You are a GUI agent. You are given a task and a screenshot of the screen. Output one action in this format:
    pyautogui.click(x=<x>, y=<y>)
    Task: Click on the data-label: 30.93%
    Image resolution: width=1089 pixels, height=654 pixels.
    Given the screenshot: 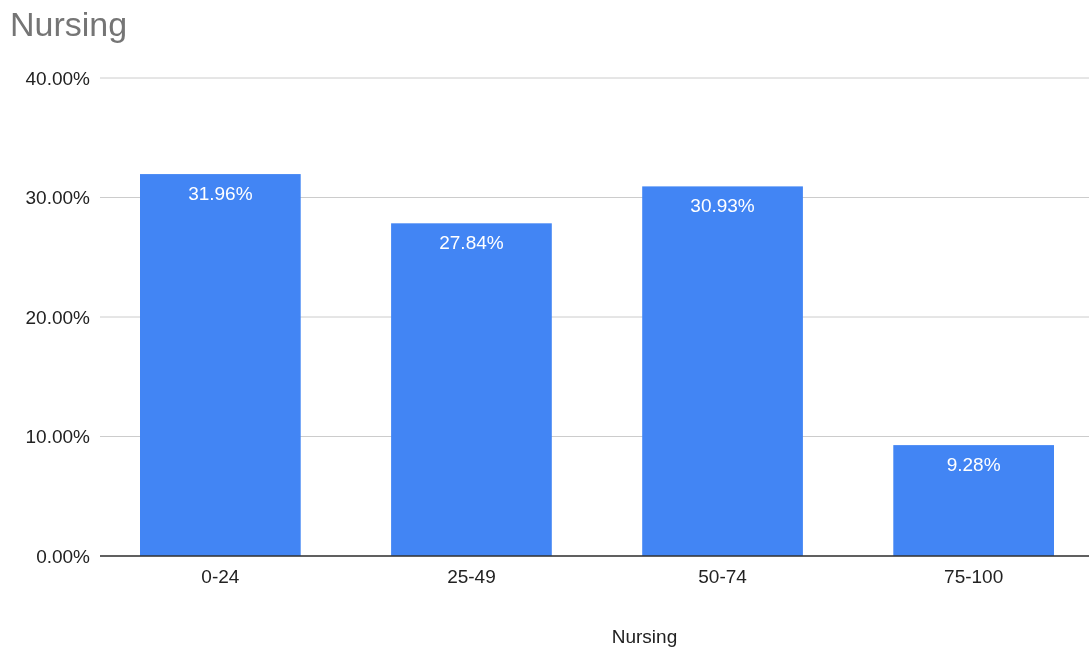 What is the action you would take?
    pyautogui.click(x=722, y=206)
    